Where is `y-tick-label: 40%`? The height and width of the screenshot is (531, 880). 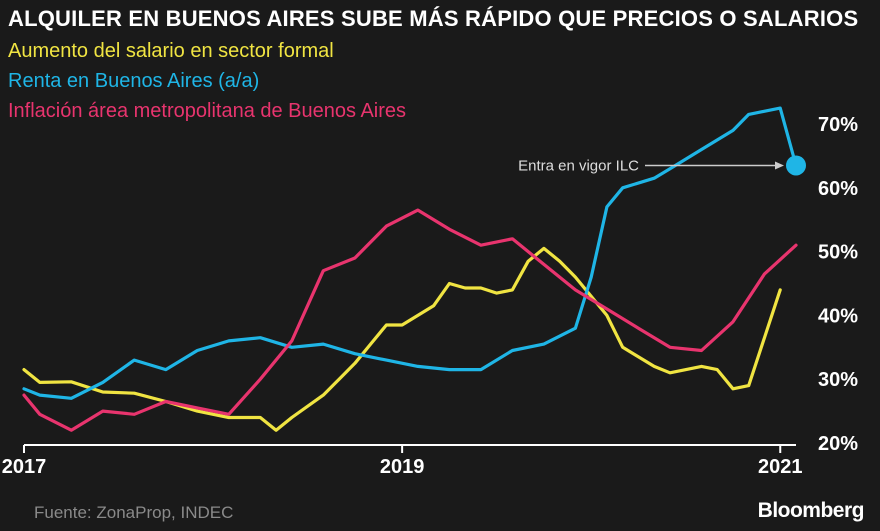
y-tick-label: 40% is located at coordinates (838, 316).